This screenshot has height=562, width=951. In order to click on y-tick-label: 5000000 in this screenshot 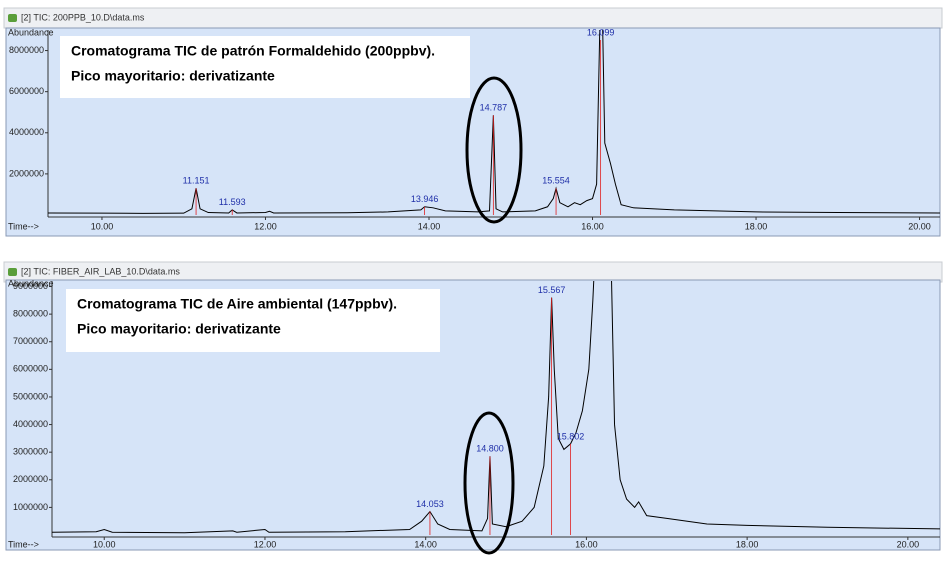, I will do `click(30, 396)`.